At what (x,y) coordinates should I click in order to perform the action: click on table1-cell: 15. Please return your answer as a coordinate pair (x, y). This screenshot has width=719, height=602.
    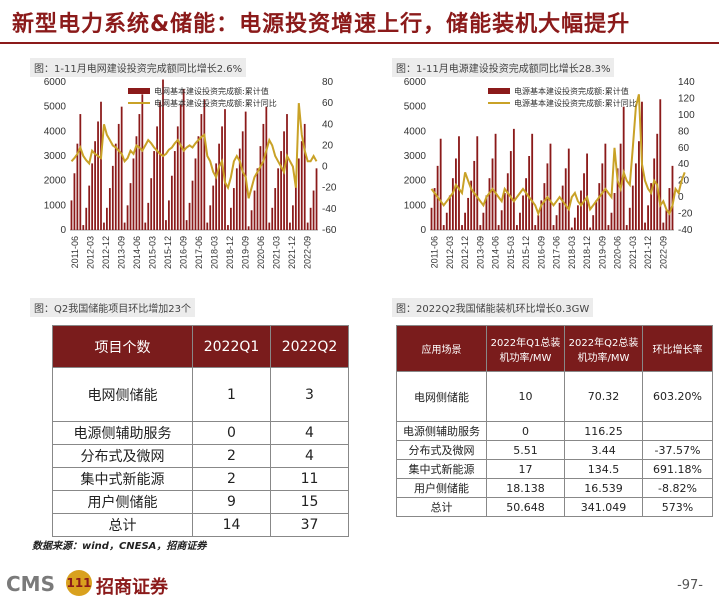
    Looking at the image, I should click on (309, 502).